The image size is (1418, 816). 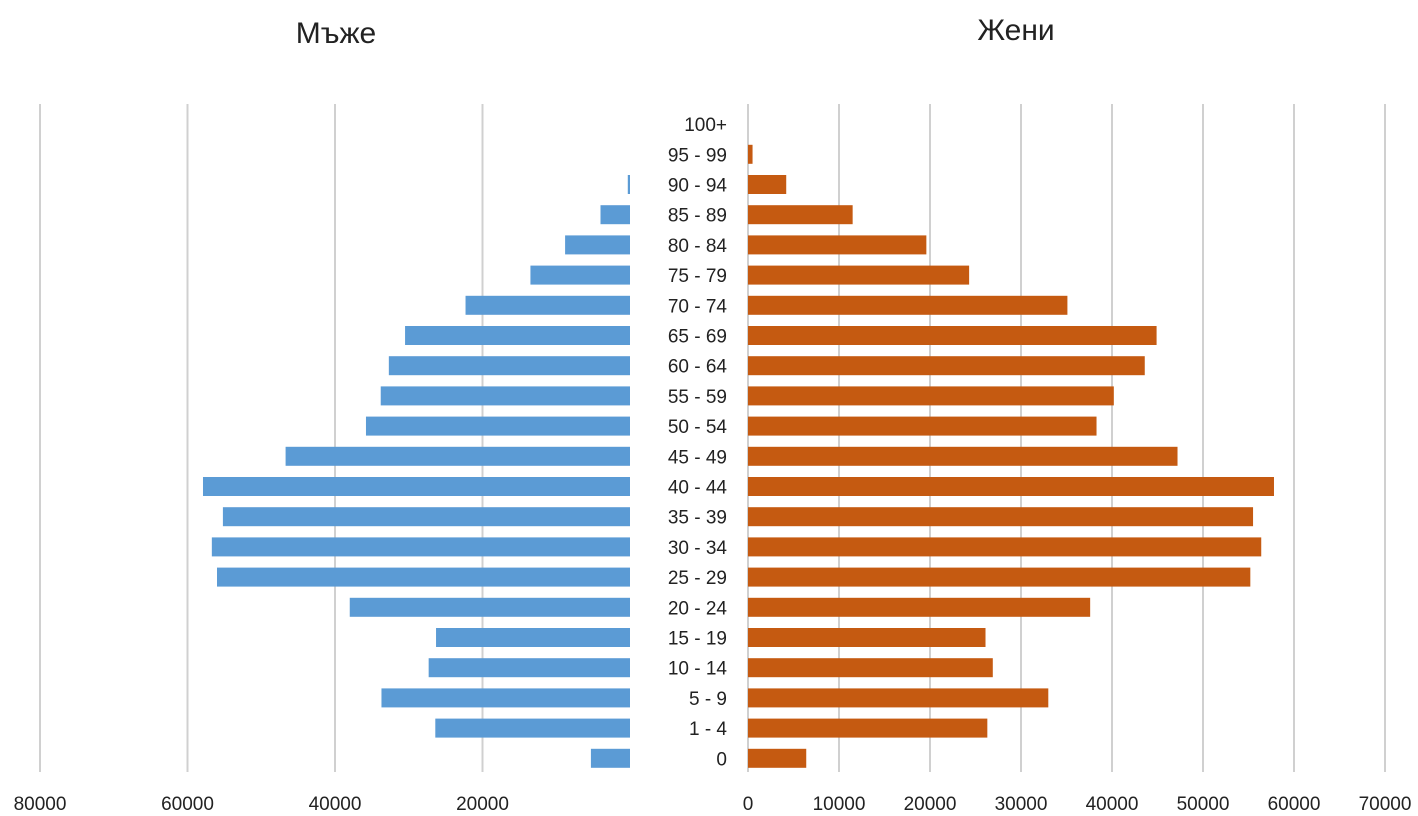 I want to click on age-group-label: 50 - 54, so click(x=698, y=427).